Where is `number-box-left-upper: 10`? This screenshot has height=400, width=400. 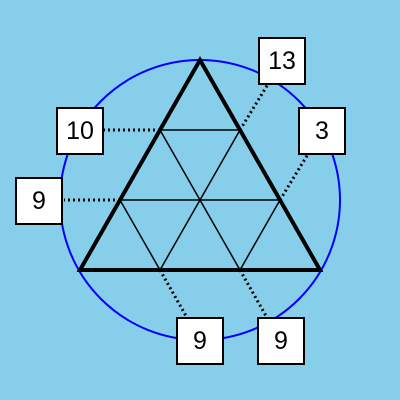
number-box-left-upper: 10 is located at coordinates (80, 131).